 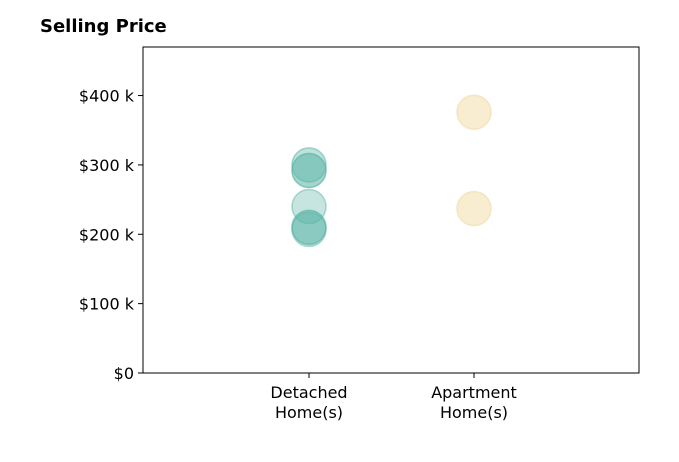 What do you see at coordinates (124, 373) in the screenshot?
I see `y-tick-label: $0` at bounding box center [124, 373].